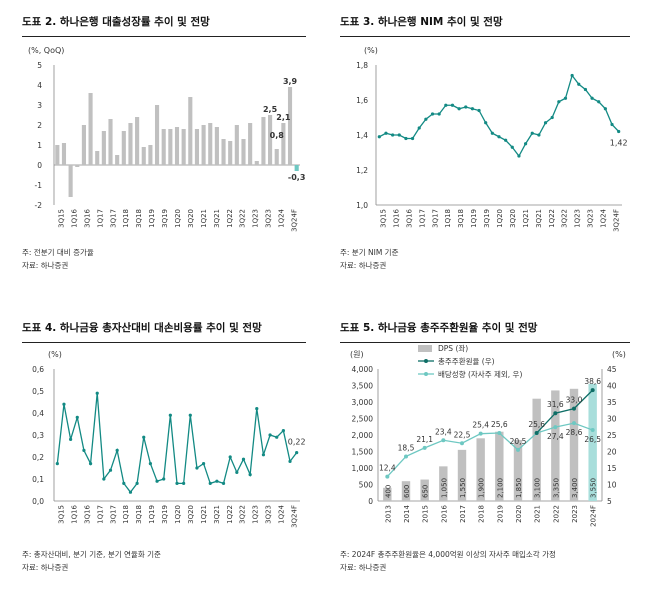 This screenshot has height=595, width=651. What do you see at coordinates (270, 109) in the screenshot?
I see `data-label: 2,5` at bounding box center [270, 109].